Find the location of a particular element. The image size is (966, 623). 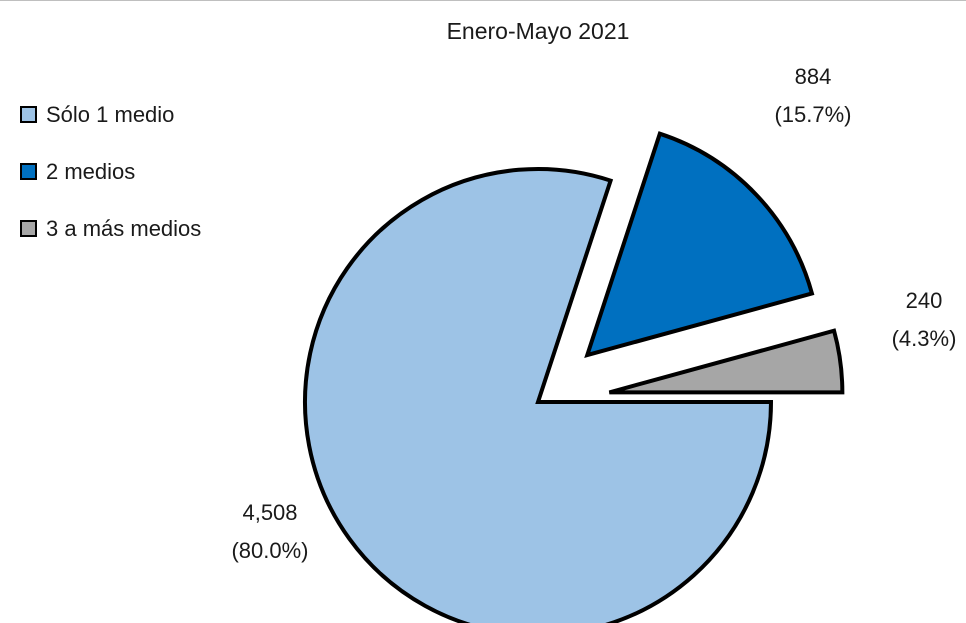

chart-title: Enero-Mayo 2021 is located at coordinates (538, 31).